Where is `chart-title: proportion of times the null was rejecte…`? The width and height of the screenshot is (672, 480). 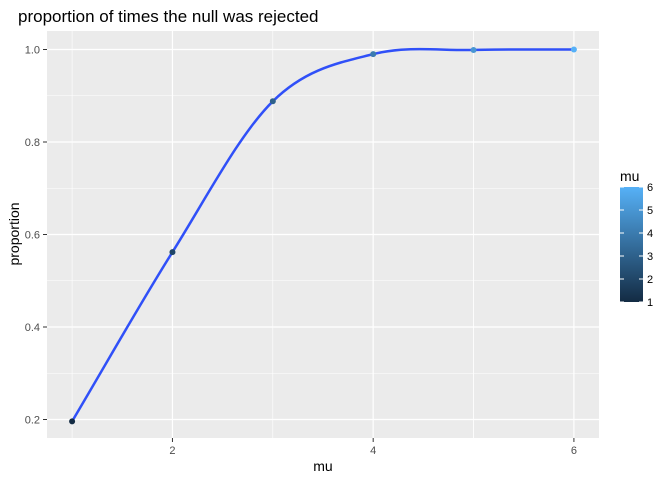 chart-title: proportion of times the null was rejecte… is located at coordinates (168, 16).